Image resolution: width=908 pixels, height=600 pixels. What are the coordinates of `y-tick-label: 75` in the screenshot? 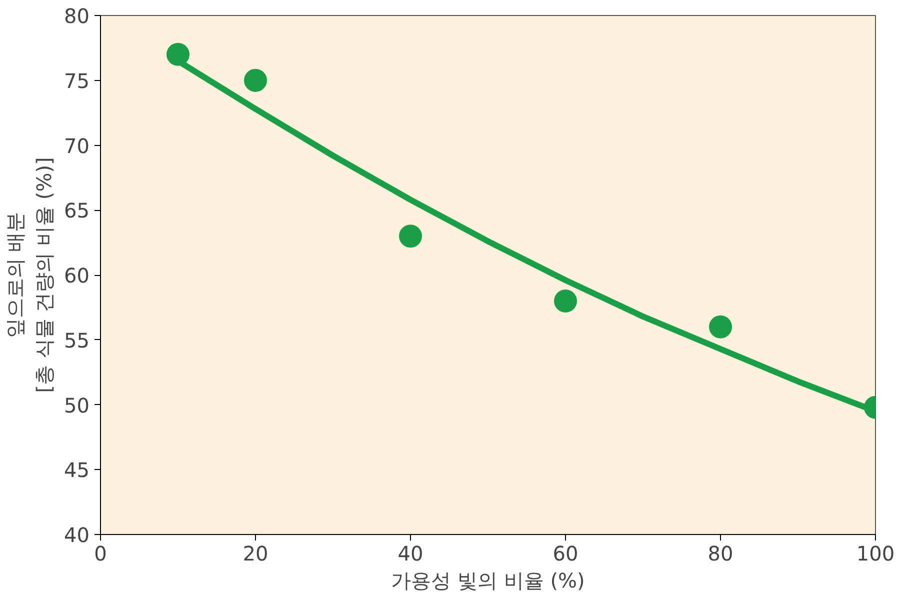 It's located at (77, 80).